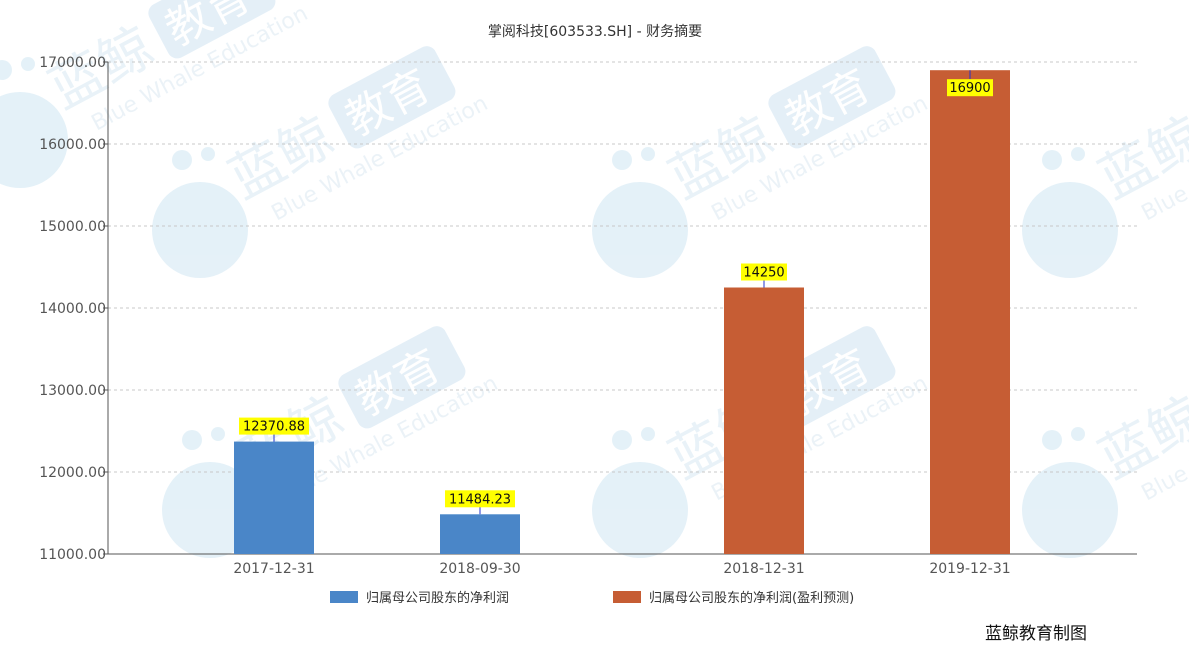 The image size is (1189, 648). I want to click on legend-label: 归属母公司股东的净利润(盈利预测), so click(751, 598).